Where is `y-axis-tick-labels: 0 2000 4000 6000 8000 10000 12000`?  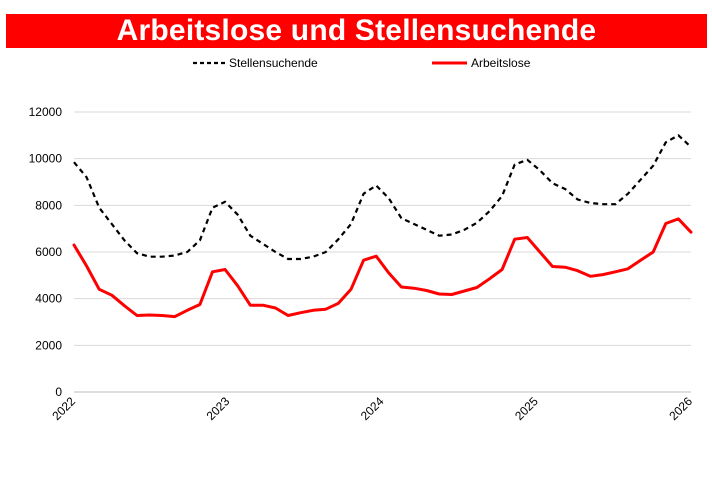
y-axis-tick-labels: 0 2000 4000 6000 8000 10000 12000 is located at coordinates (46, 252).